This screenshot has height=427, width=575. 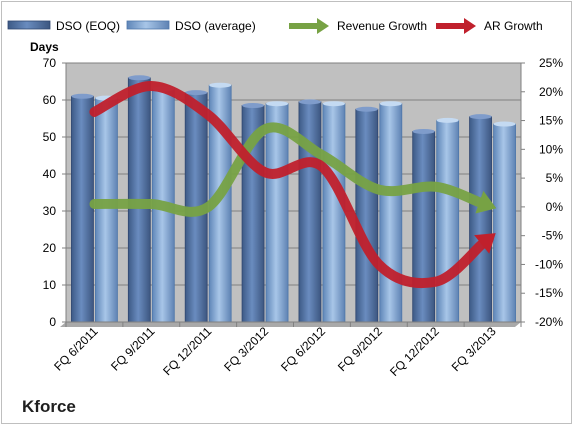 What do you see at coordinates (360, 349) in the screenshot?
I see `x-tick-label: FQ 9/2012` at bounding box center [360, 349].